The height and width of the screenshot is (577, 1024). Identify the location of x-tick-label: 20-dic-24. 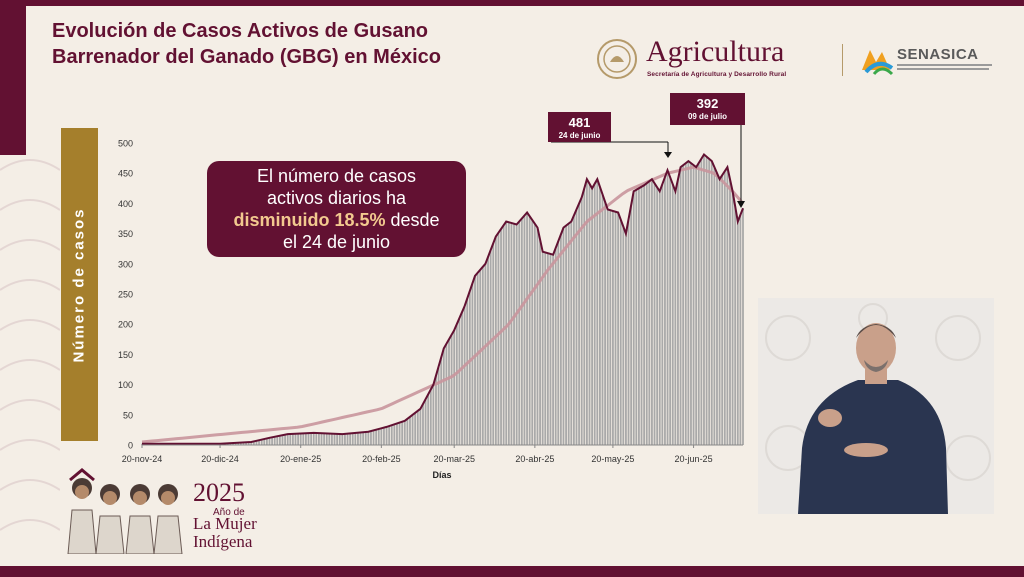
(220, 459).